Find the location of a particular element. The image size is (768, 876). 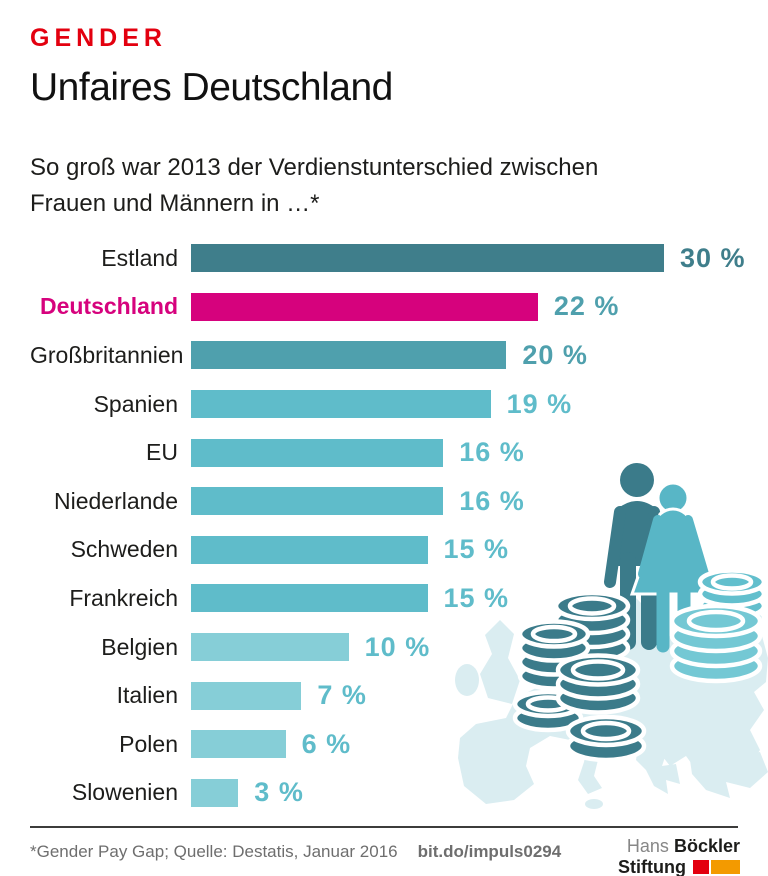

country-label: Polen is located at coordinates (148, 743).